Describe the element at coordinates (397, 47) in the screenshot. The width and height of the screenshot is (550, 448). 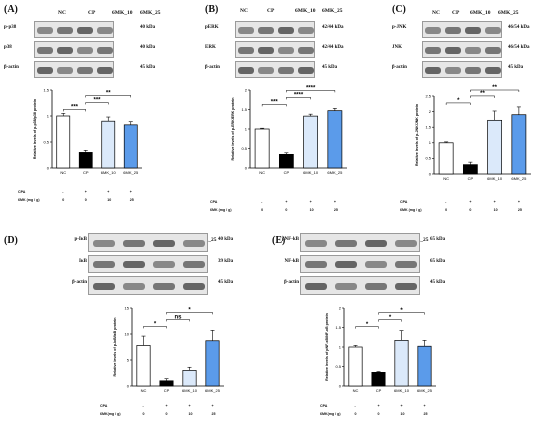
I see `blot-protein-label: JNK` at that location.